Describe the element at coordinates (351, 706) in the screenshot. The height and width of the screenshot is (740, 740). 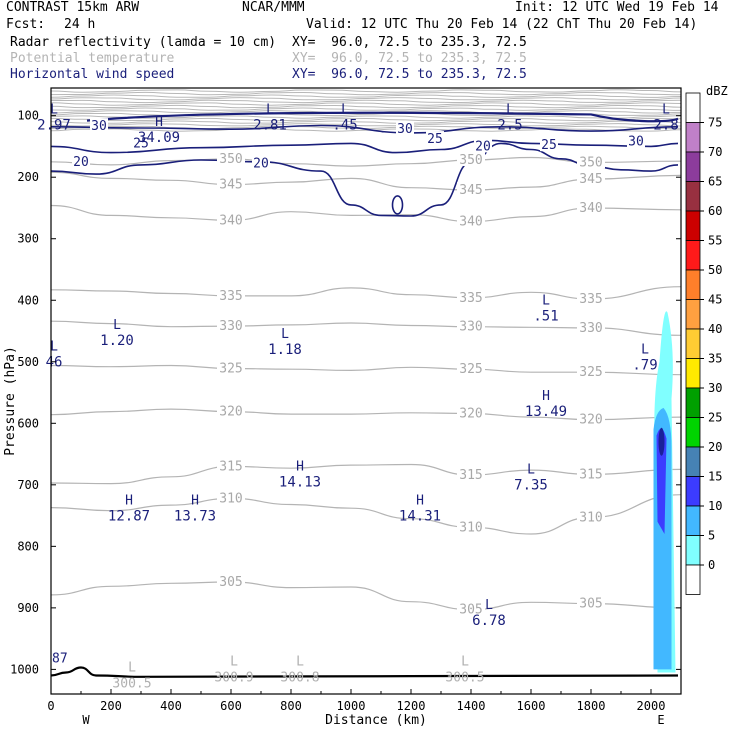
I see `x-tick-label: 1000` at that location.